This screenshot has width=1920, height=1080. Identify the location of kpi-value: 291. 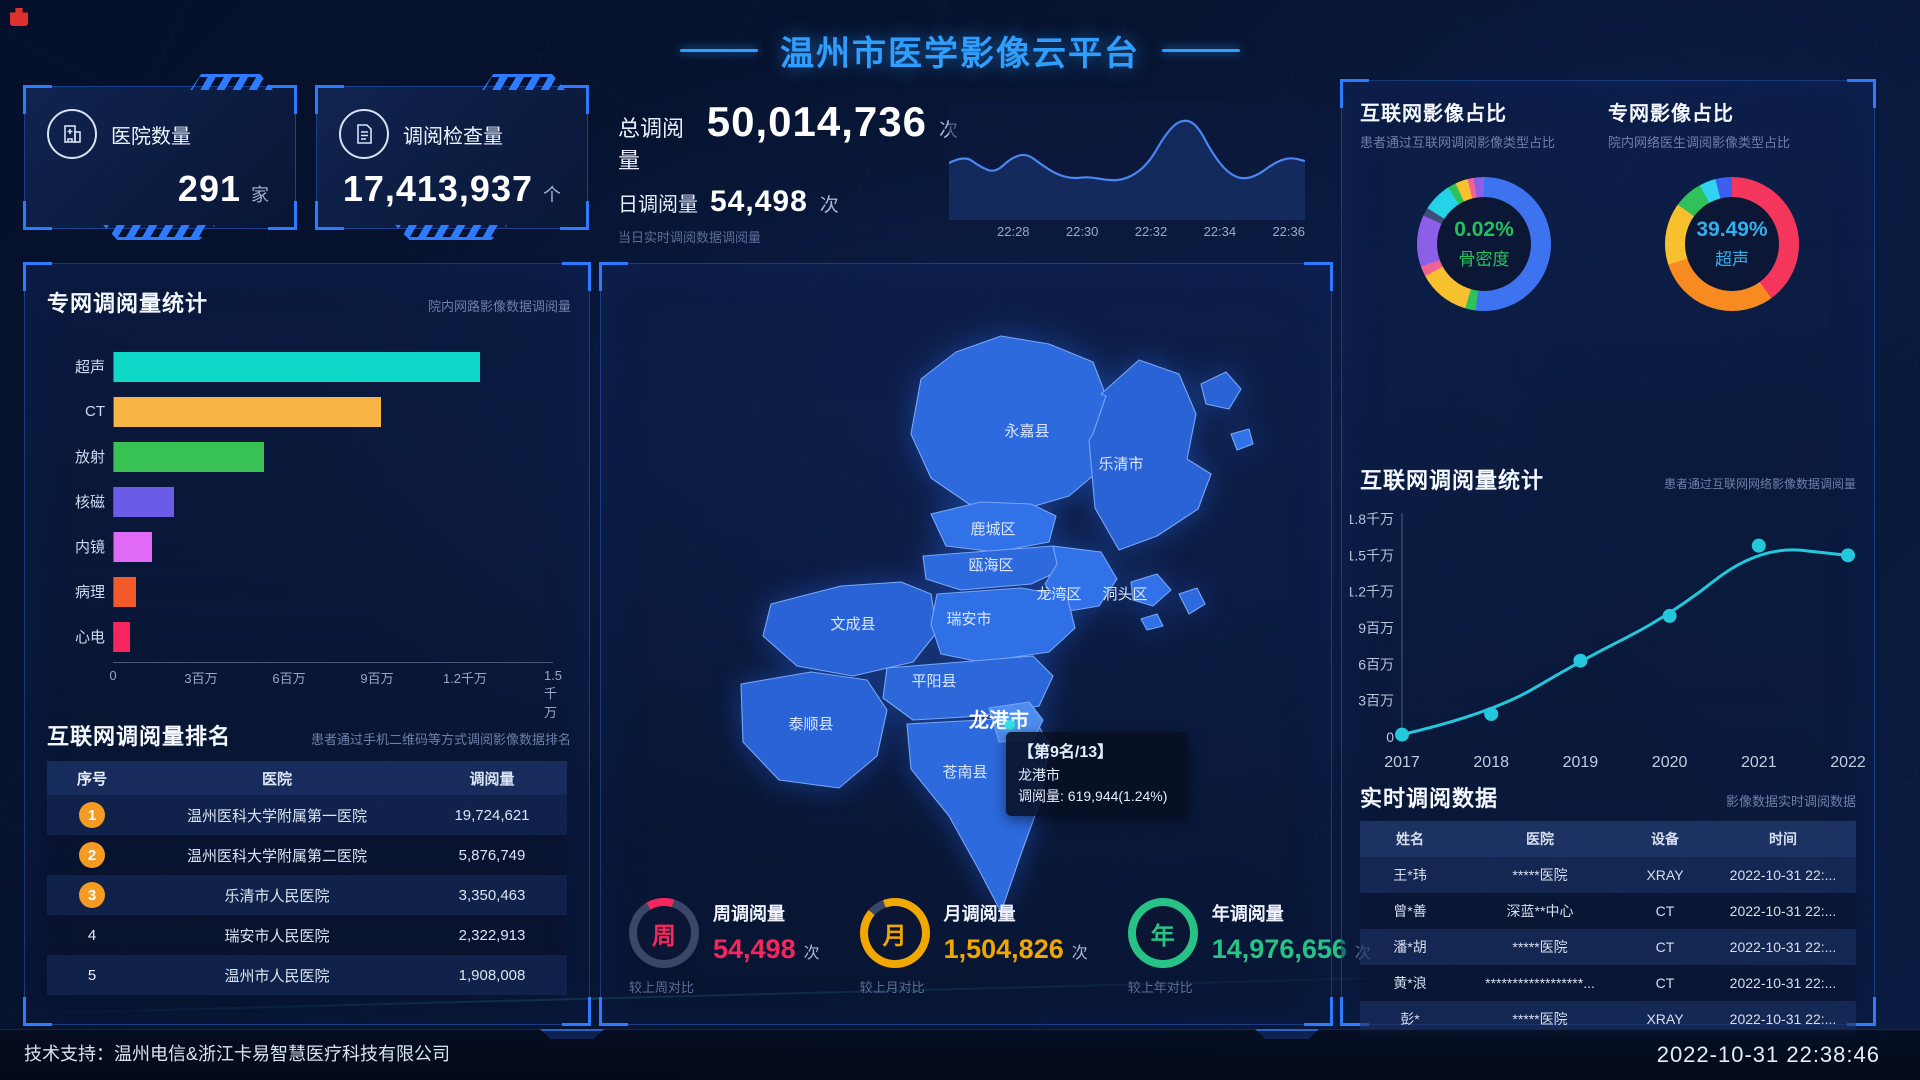
(209, 188).